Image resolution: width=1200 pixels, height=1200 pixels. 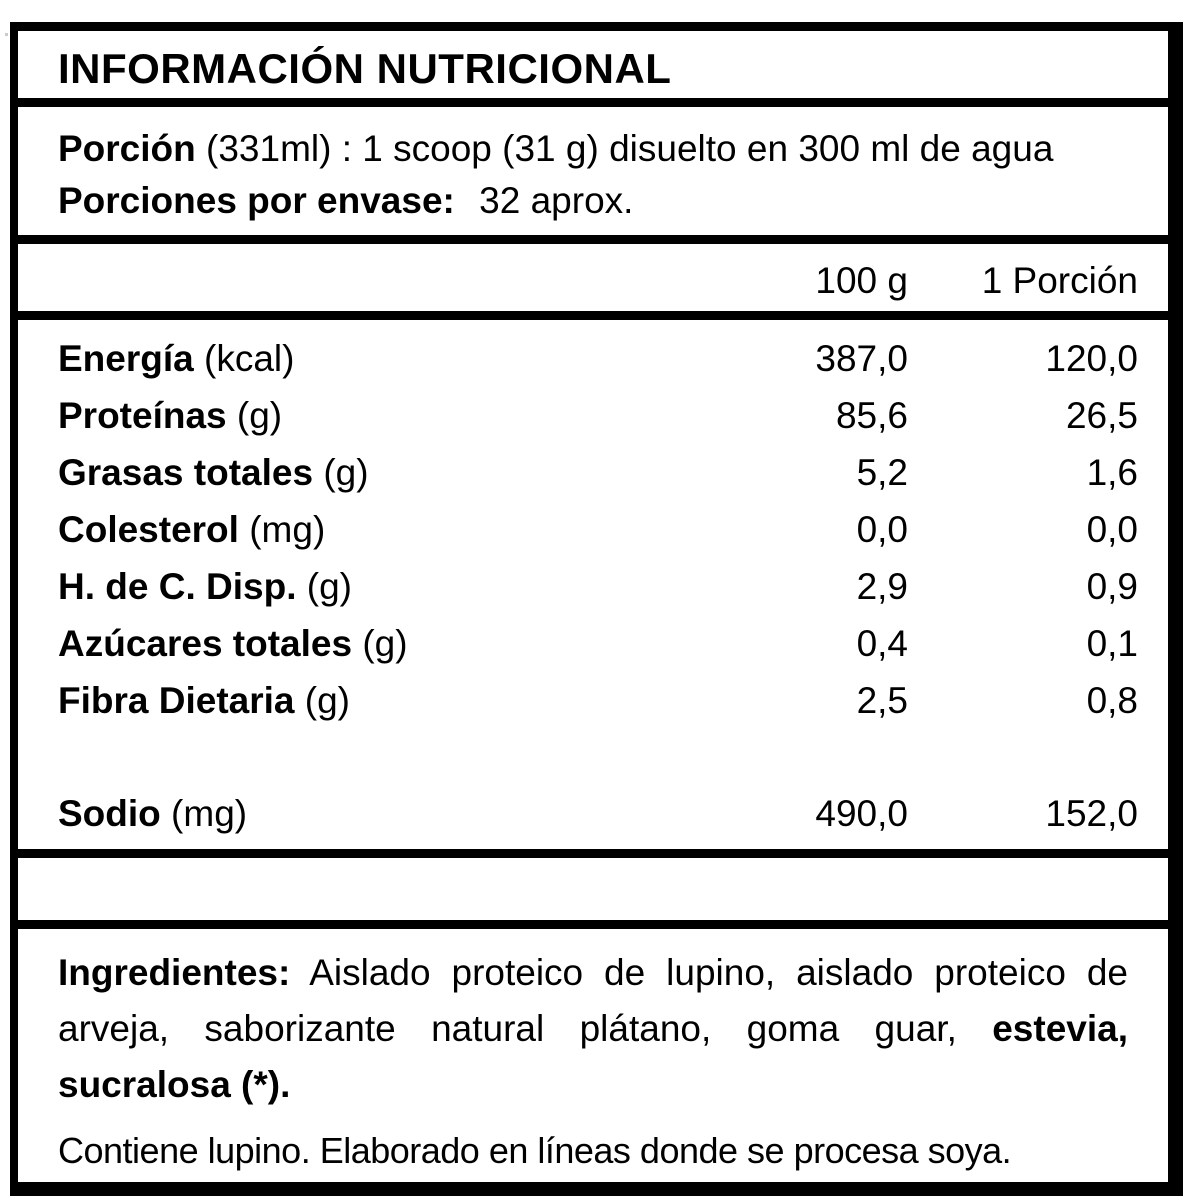 What do you see at coordinates (1112, 472) in the screenshot?
I see `value-per-portion: 1,6` at bounding box center [1112, 472].